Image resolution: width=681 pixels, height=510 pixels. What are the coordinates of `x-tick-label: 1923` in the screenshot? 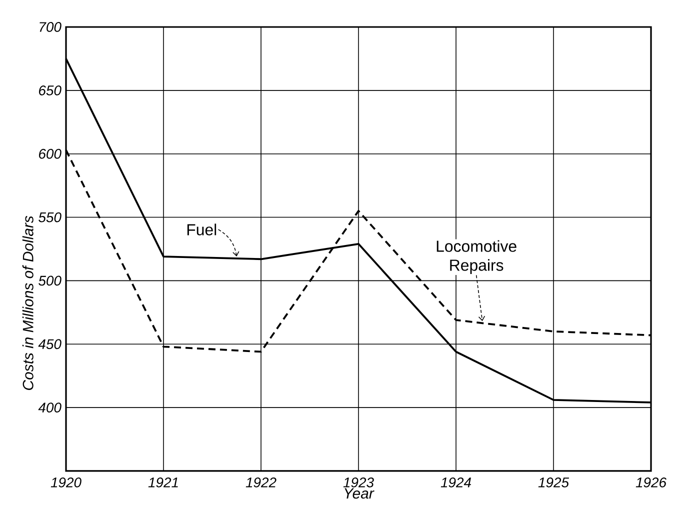 It's located at (358, 482).